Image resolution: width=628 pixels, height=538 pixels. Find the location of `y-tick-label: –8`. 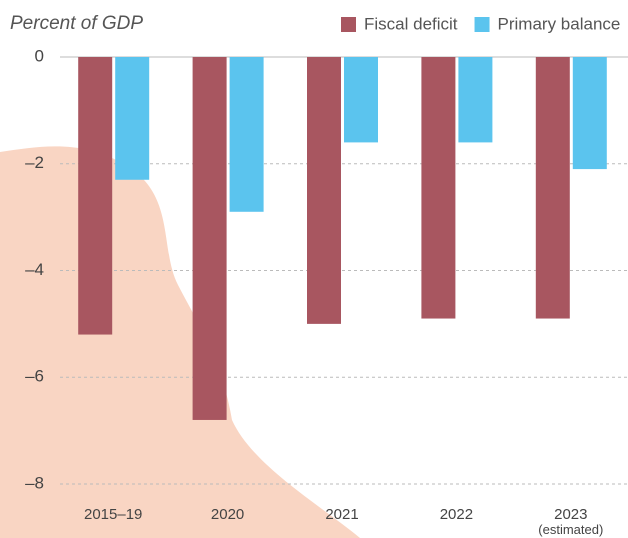

y-tick-label: –8 is located at coordinates (34, 482).